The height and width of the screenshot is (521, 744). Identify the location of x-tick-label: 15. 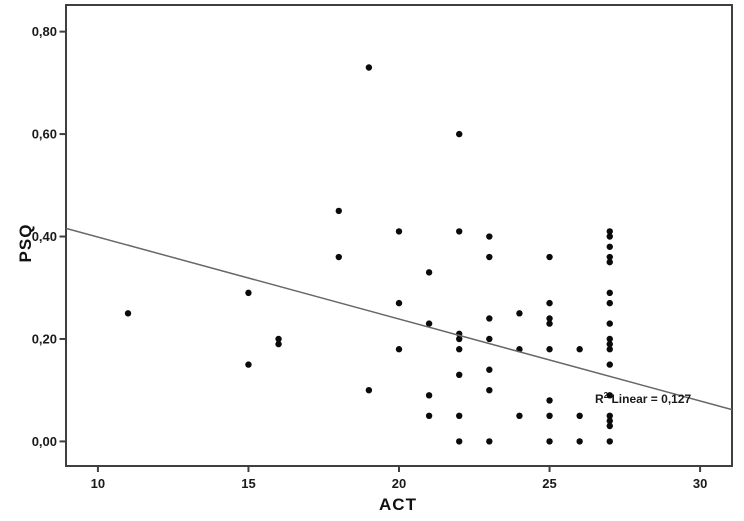
(248, 483).